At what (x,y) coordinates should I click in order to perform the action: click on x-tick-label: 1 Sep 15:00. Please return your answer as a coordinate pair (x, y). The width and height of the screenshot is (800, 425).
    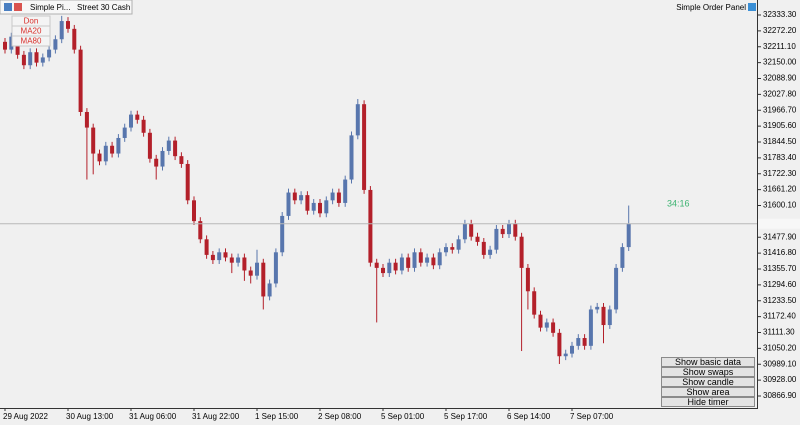
    Looking at the image, I should click on (277, 416).